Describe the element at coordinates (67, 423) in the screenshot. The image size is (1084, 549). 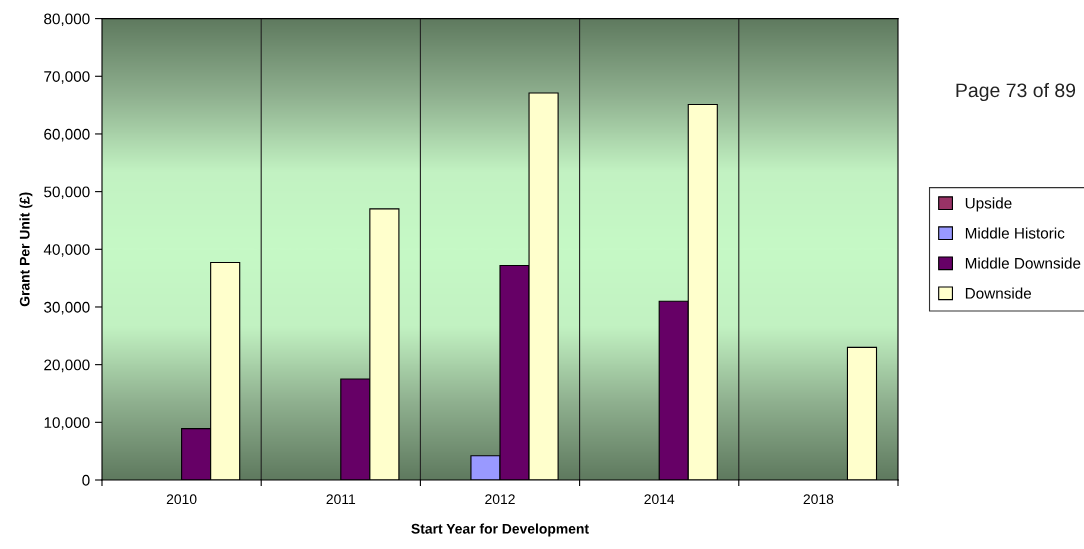
I see `y-tick-label: 10,000` at that location.